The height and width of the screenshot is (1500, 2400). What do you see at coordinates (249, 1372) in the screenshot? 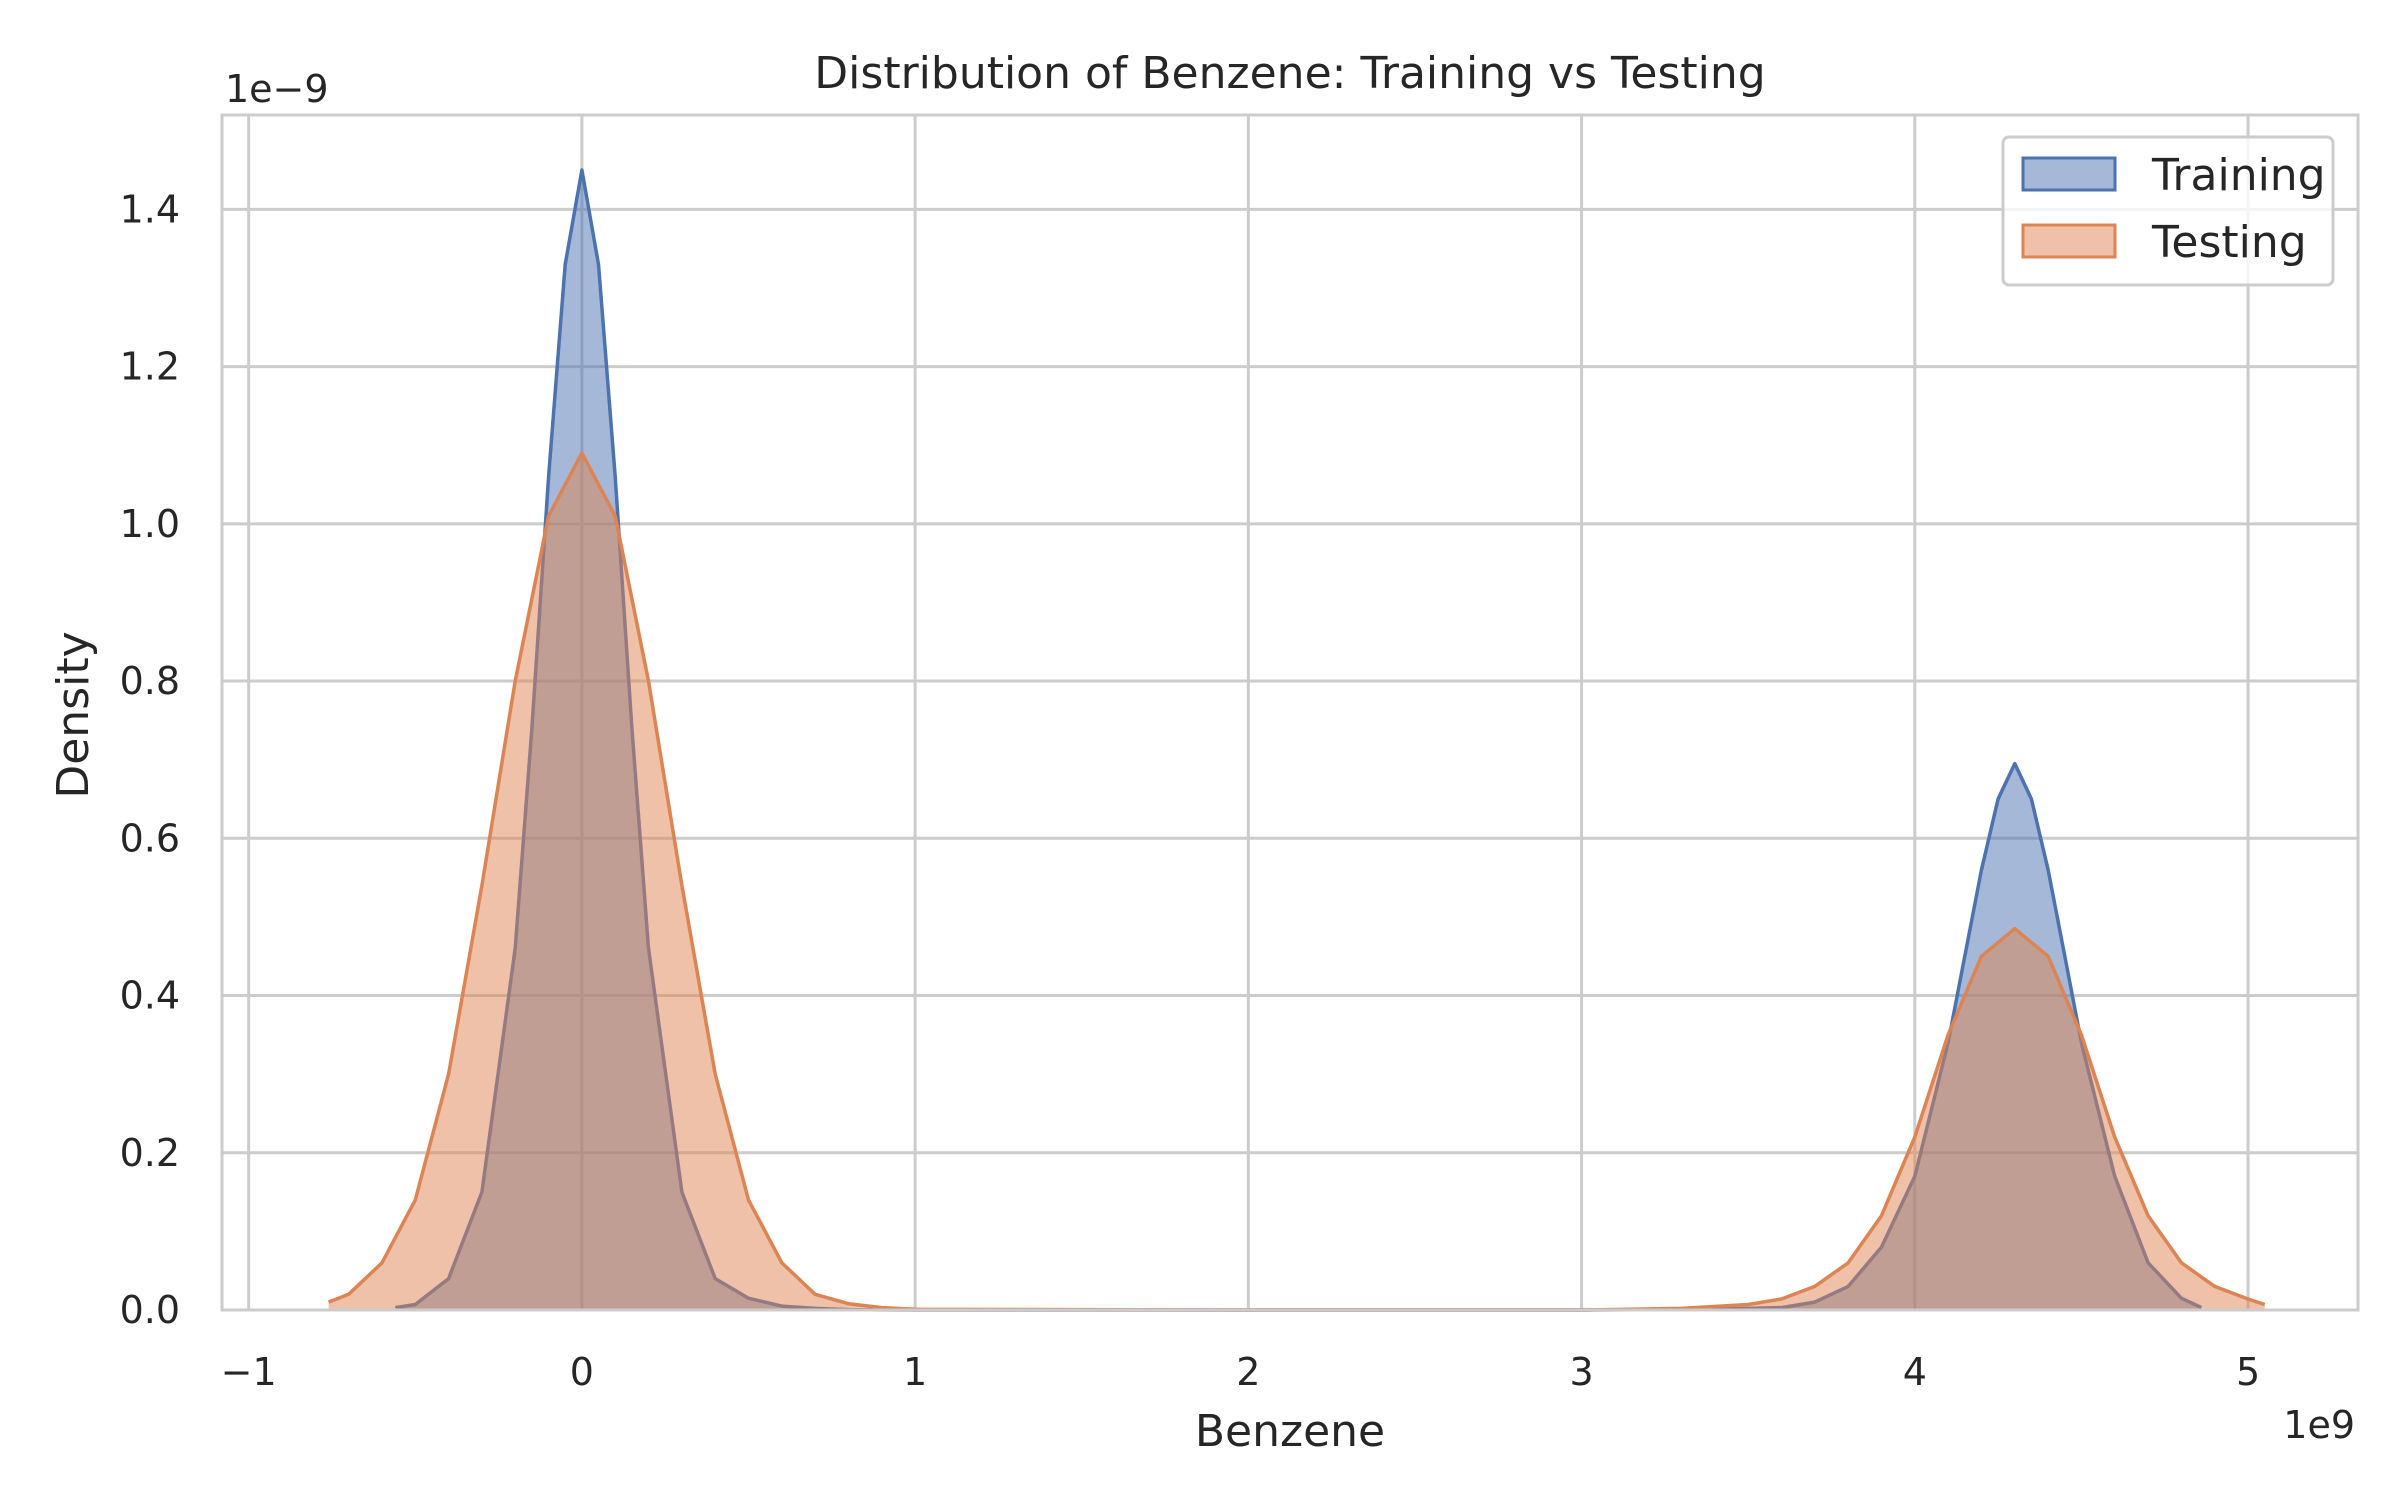
I see `x-tick-label: −1` at bounding box center [249, 1372].